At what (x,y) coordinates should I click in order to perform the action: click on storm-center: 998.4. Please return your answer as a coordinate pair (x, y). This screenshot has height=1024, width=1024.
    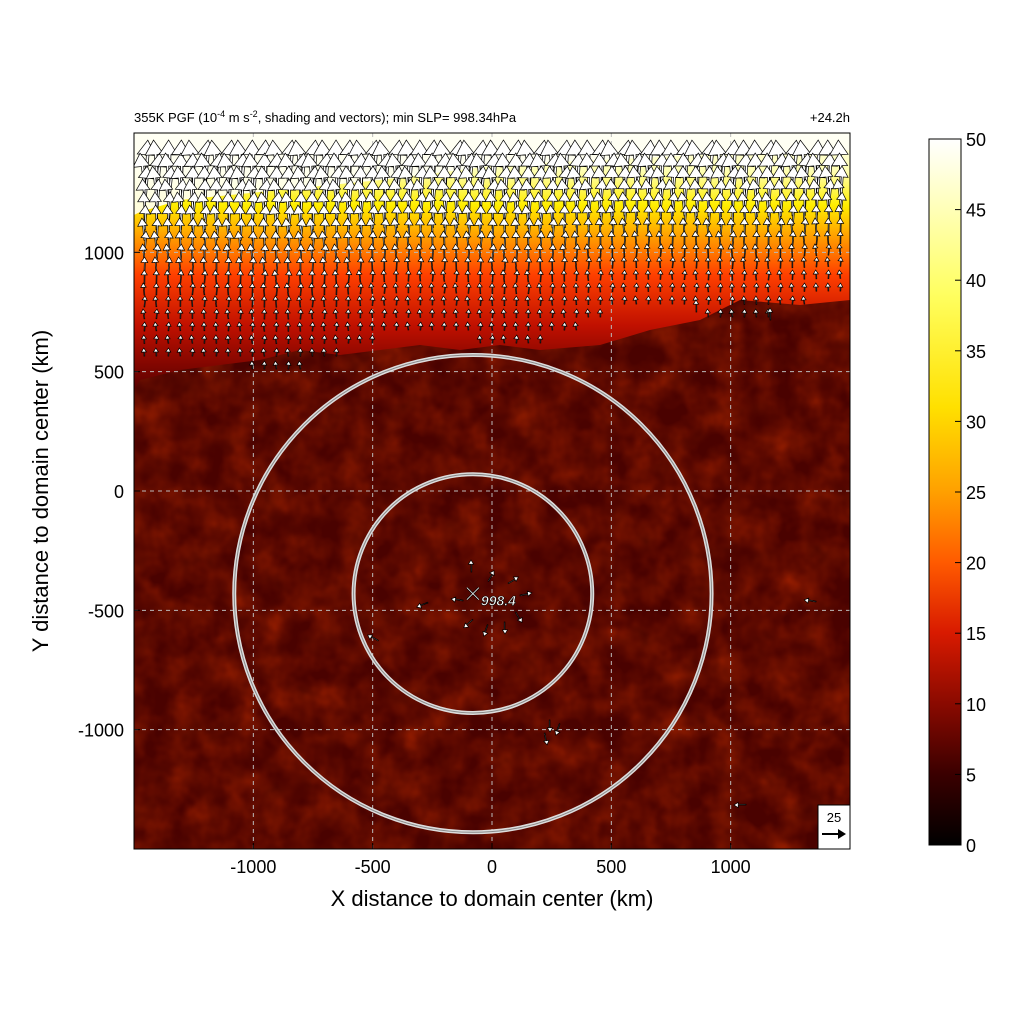
    Looking at the image, I should click on (491, 597).